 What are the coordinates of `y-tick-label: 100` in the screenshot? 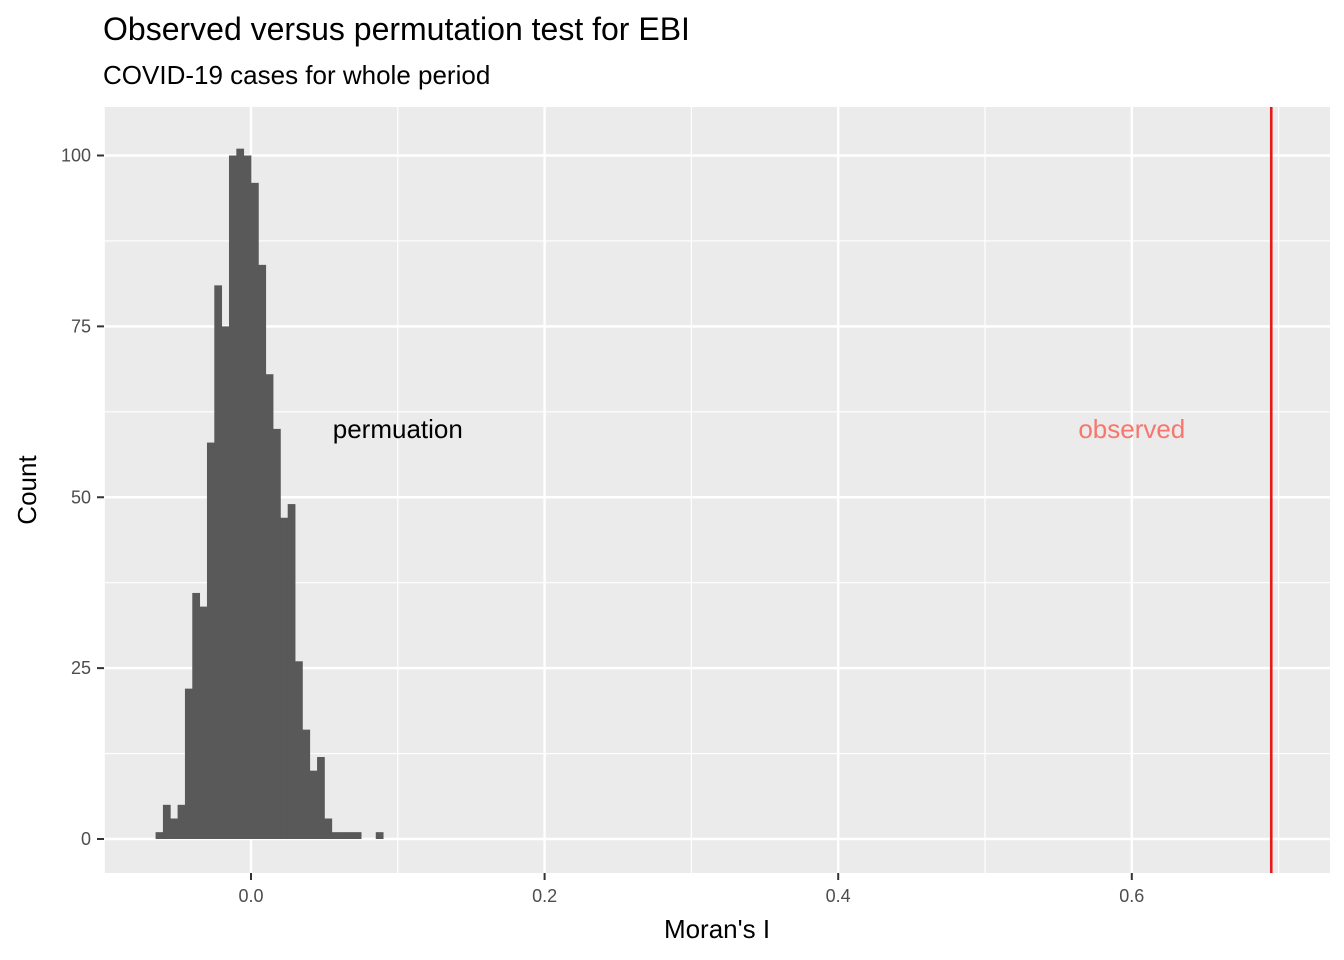 It's located at (76, 156).